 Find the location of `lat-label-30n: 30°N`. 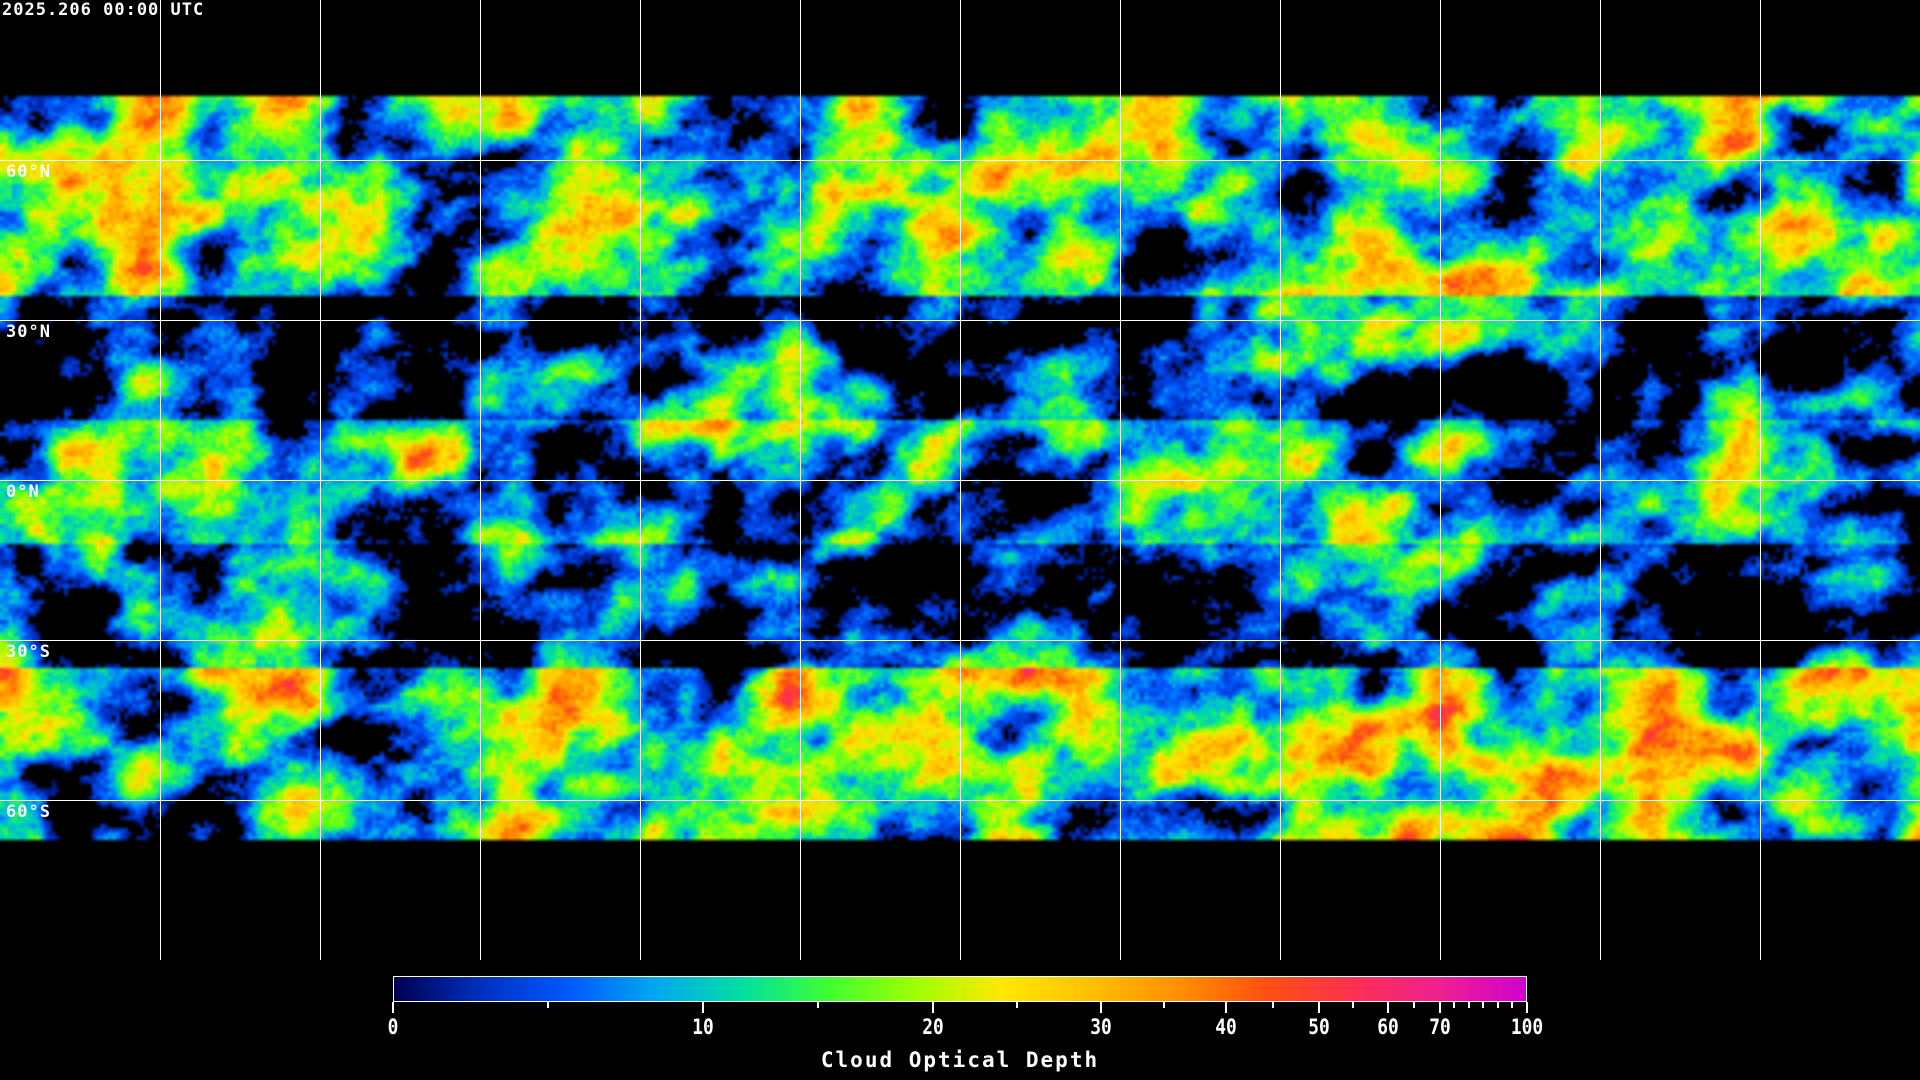

lat-label-30n: 30°N is located at coordinates (28, 332).